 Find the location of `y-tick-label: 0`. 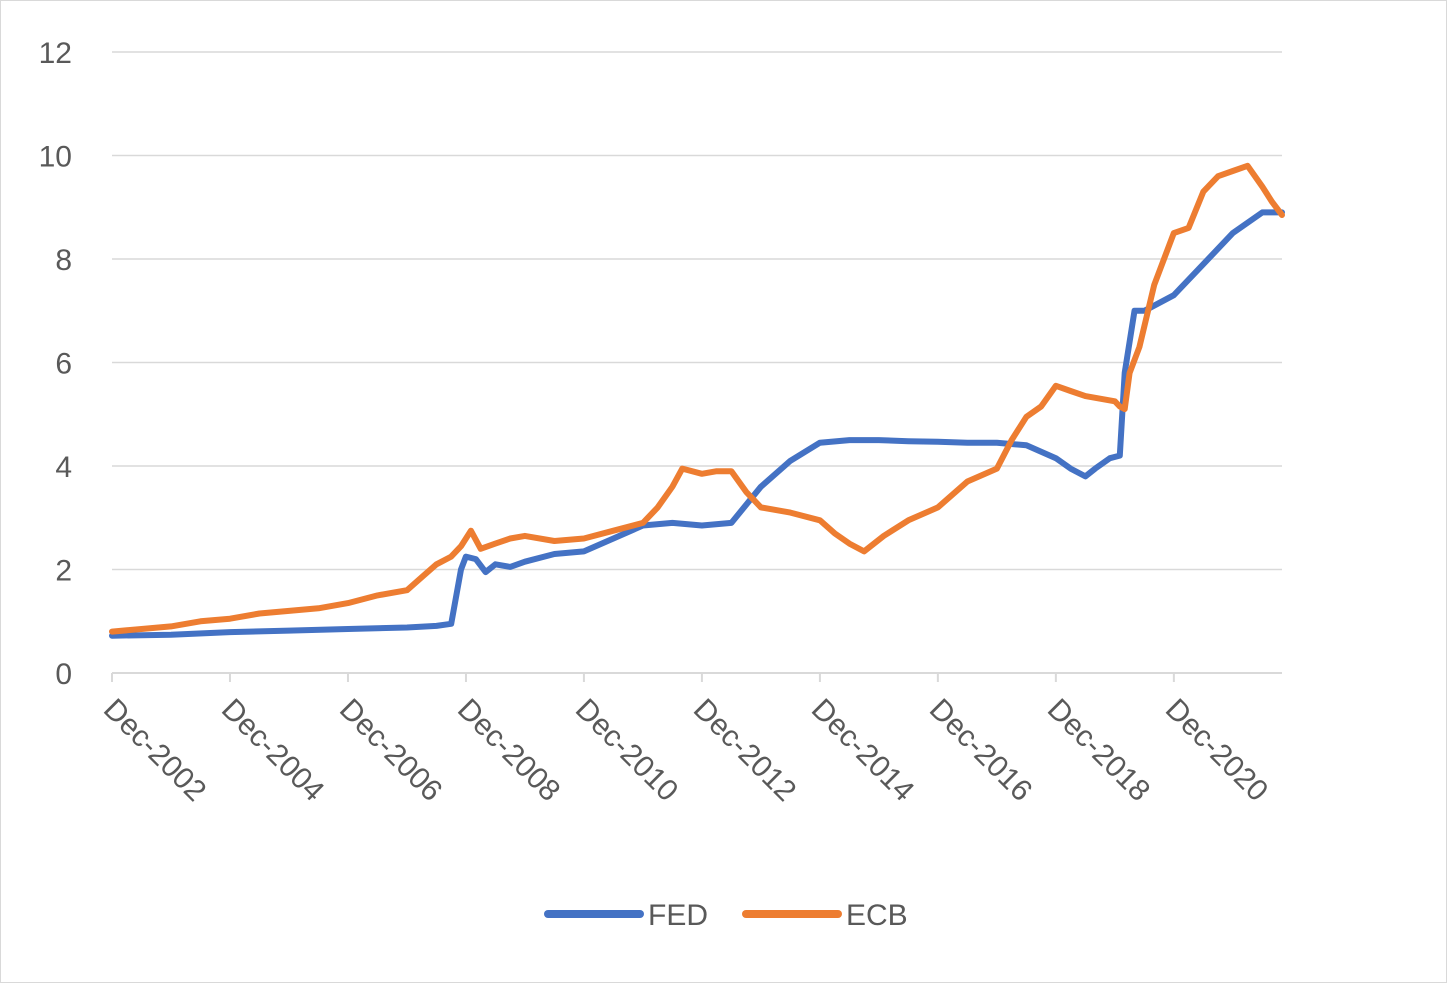

y-tick-label: 0 is located at coordinates (63, 674).